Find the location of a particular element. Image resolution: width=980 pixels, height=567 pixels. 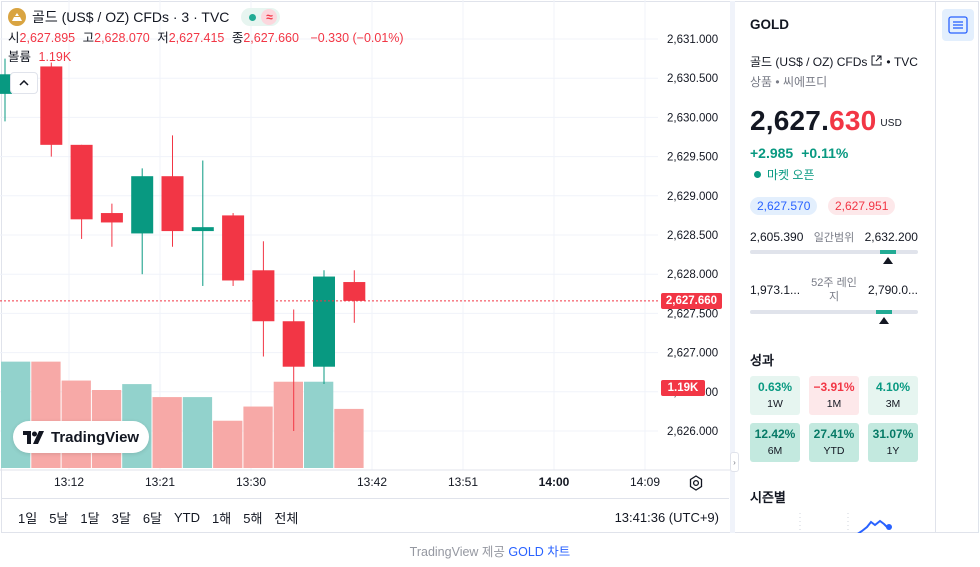

settings-icon is located at coordinates (696, 483).